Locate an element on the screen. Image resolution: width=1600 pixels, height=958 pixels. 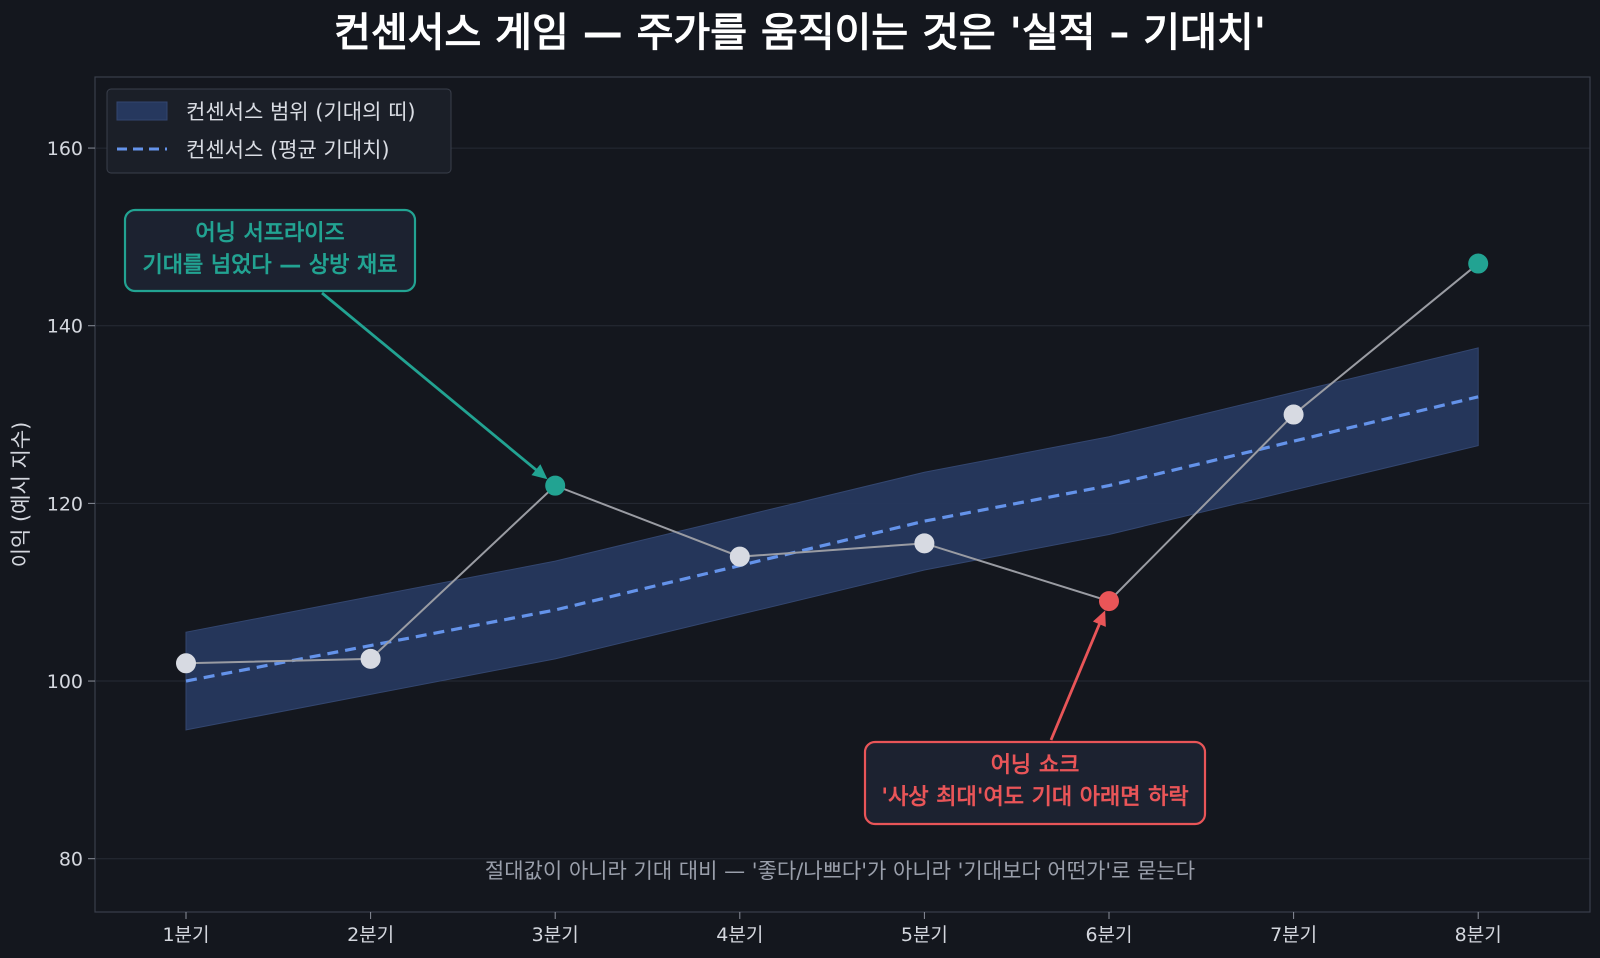
legend-box is located at coordinates (279, 131).